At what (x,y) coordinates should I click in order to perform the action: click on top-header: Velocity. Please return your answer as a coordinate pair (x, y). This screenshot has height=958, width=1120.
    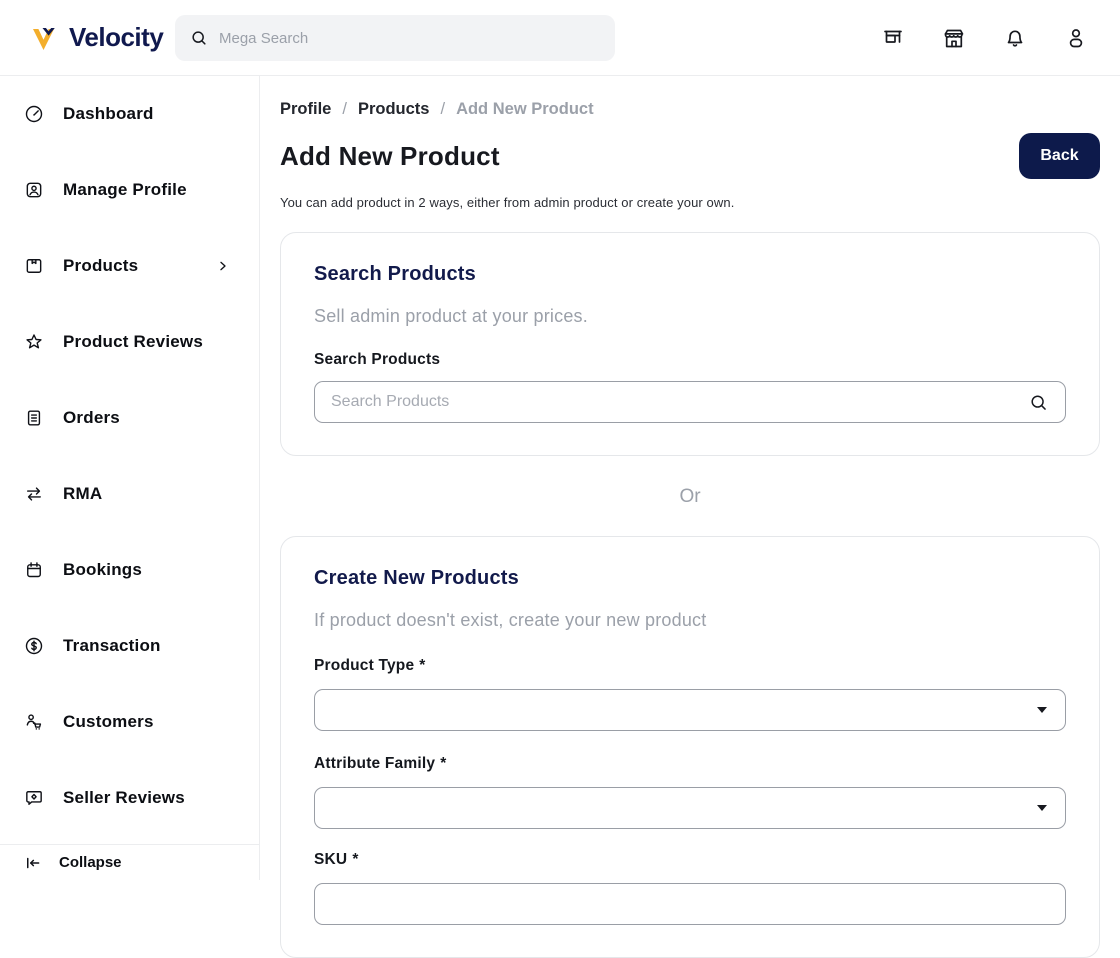
    Looking at the image, I should click on (560, 38).